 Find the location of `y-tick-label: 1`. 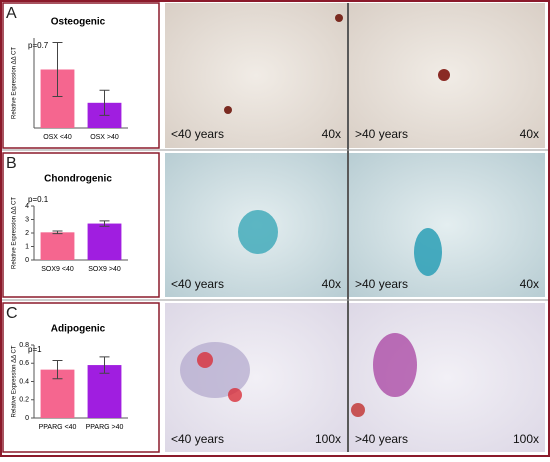

y-tick-label: 1 is located at coordinates (27, 246).